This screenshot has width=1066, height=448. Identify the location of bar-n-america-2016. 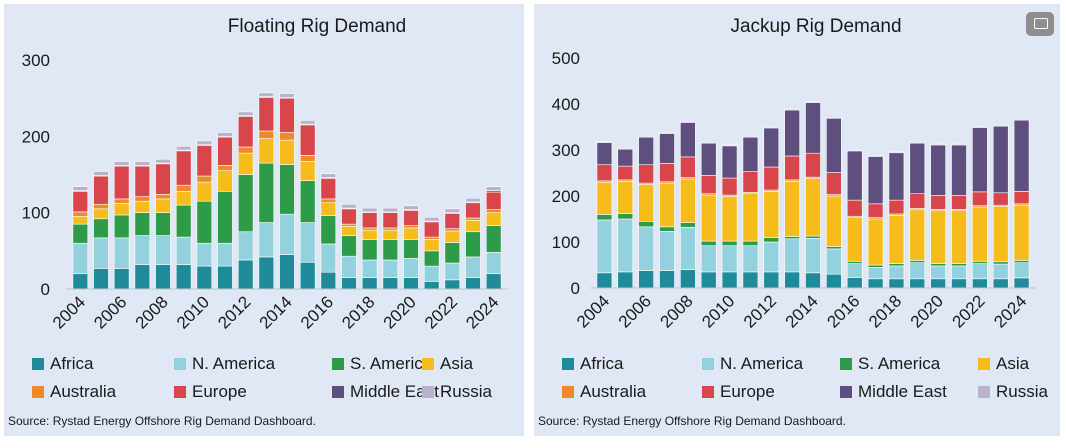
(328, 258).